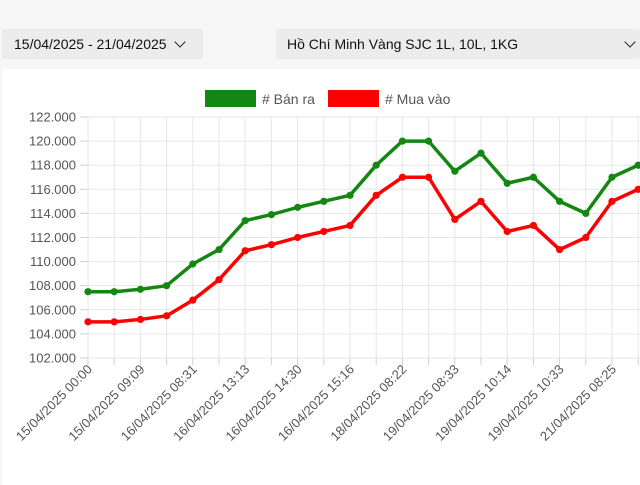  I want to click on y-tick-label: 118.000, so click(53, 165).